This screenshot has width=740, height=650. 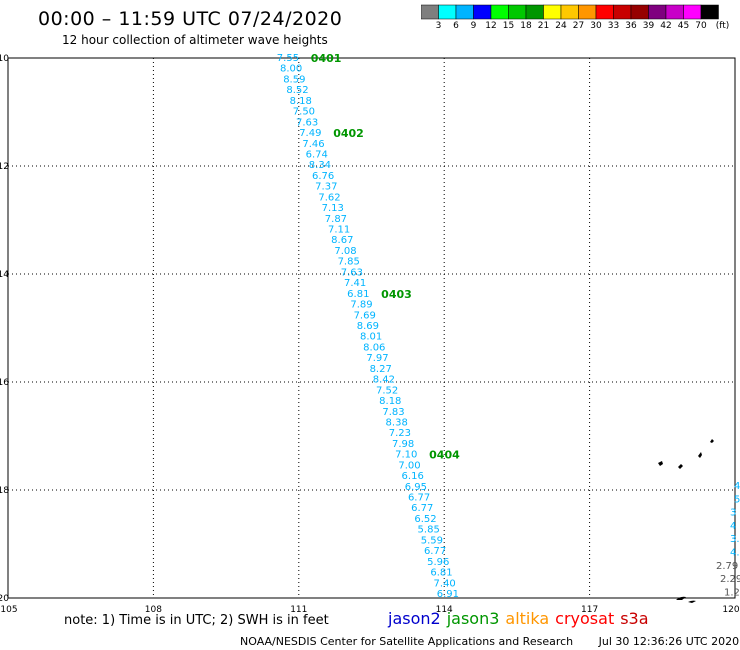 I want to click on color-scale-label: 21, so click(x=543, y=26).